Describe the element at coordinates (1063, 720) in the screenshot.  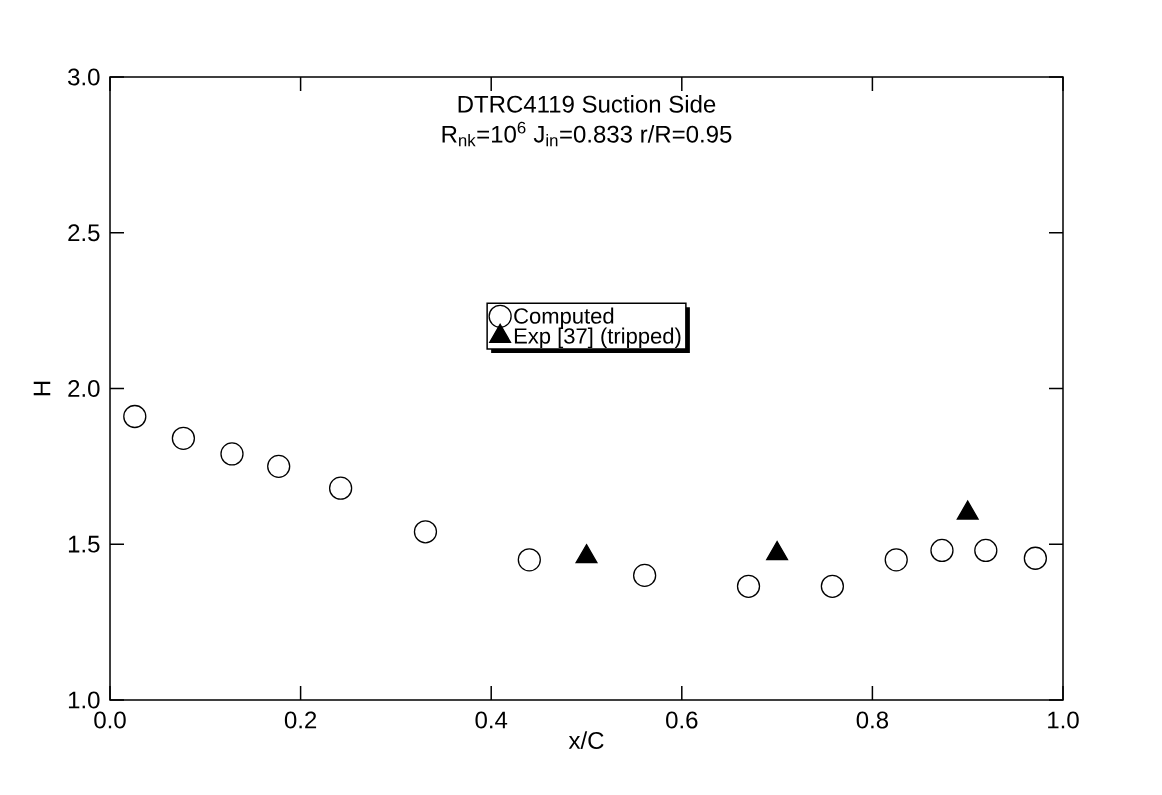
I see `x-tick-label: 1.0` at that location.